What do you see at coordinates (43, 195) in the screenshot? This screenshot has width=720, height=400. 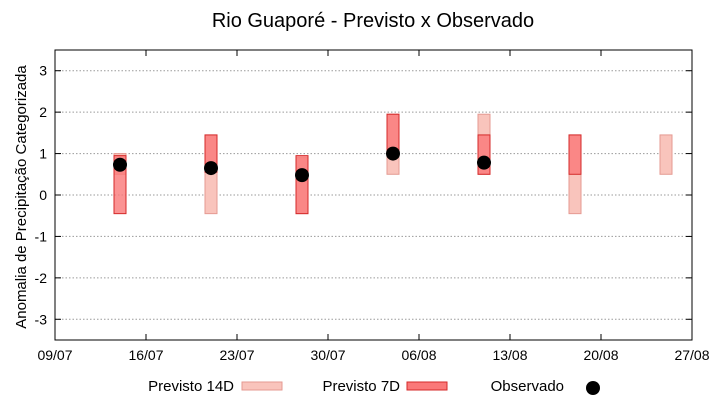 I see `y-tick-label: 0` at bounding box center [43, 195].